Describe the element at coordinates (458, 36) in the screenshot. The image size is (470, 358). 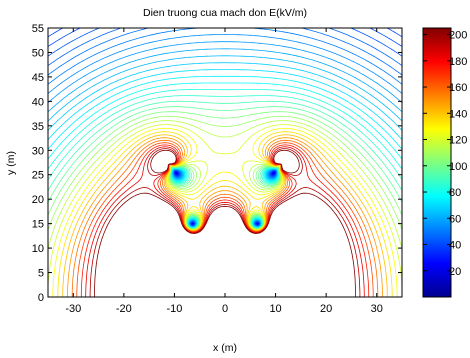
I see `colorbar-tick-label: 200` at that location.